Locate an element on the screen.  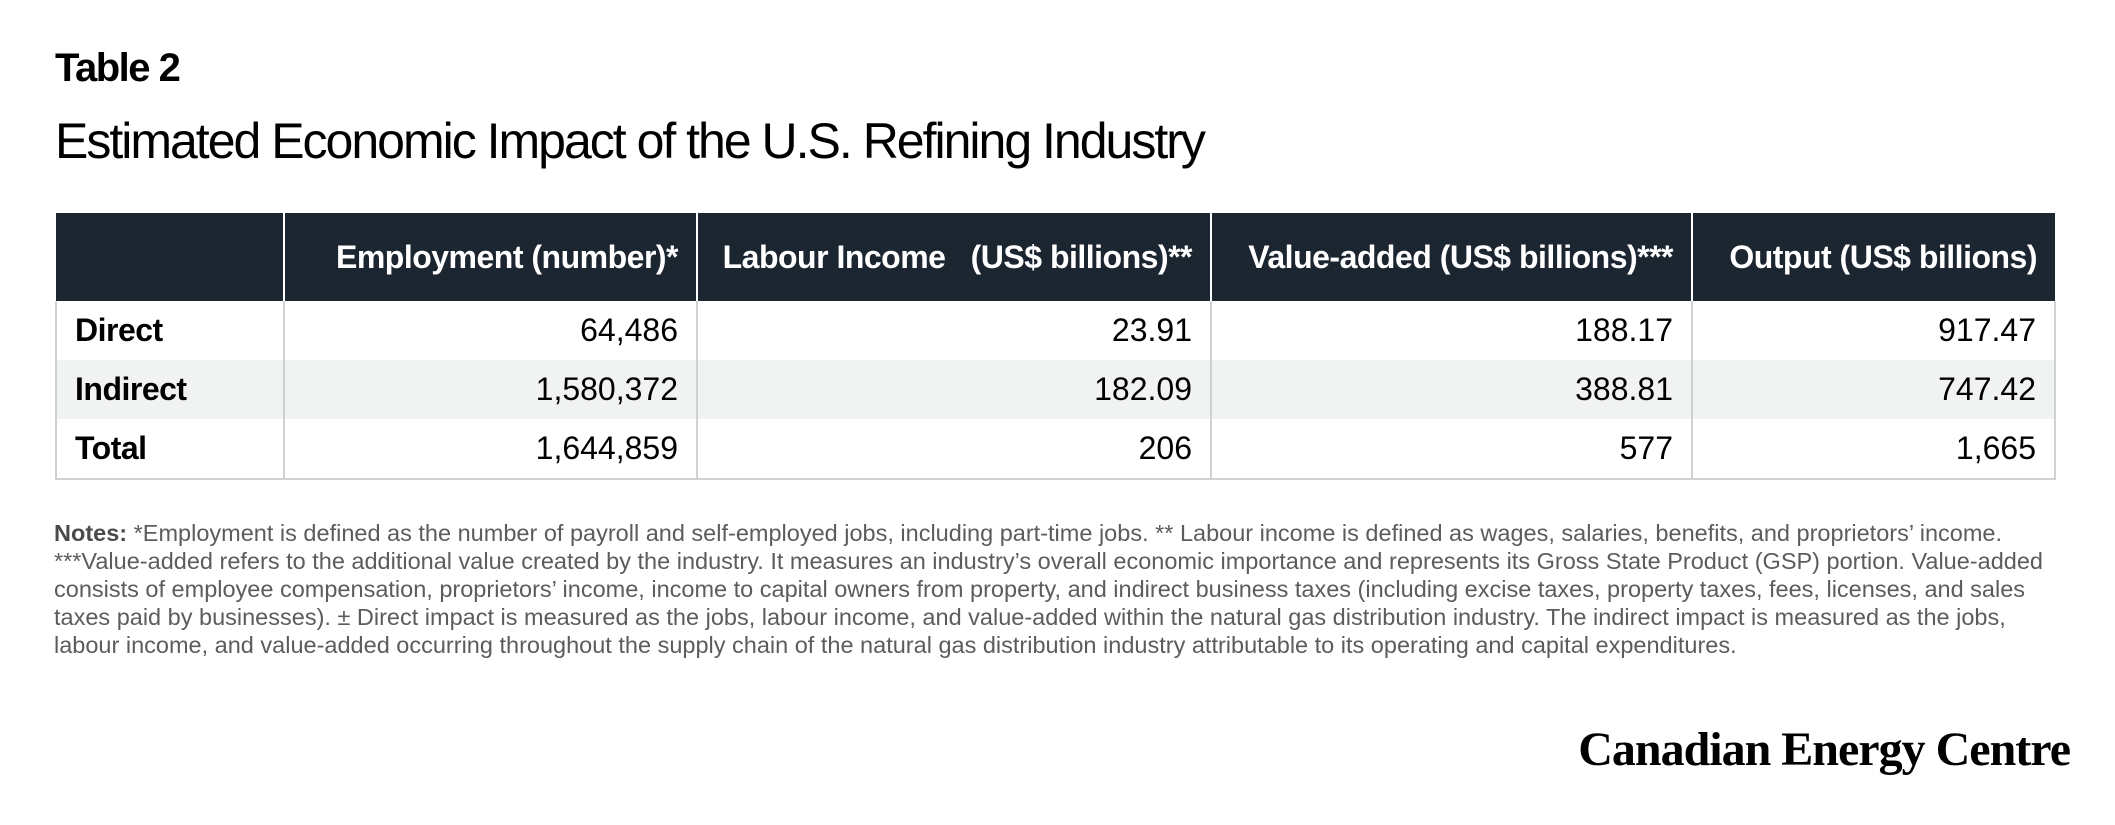
notes-label: Notes: is located at coordinates (91, 533).